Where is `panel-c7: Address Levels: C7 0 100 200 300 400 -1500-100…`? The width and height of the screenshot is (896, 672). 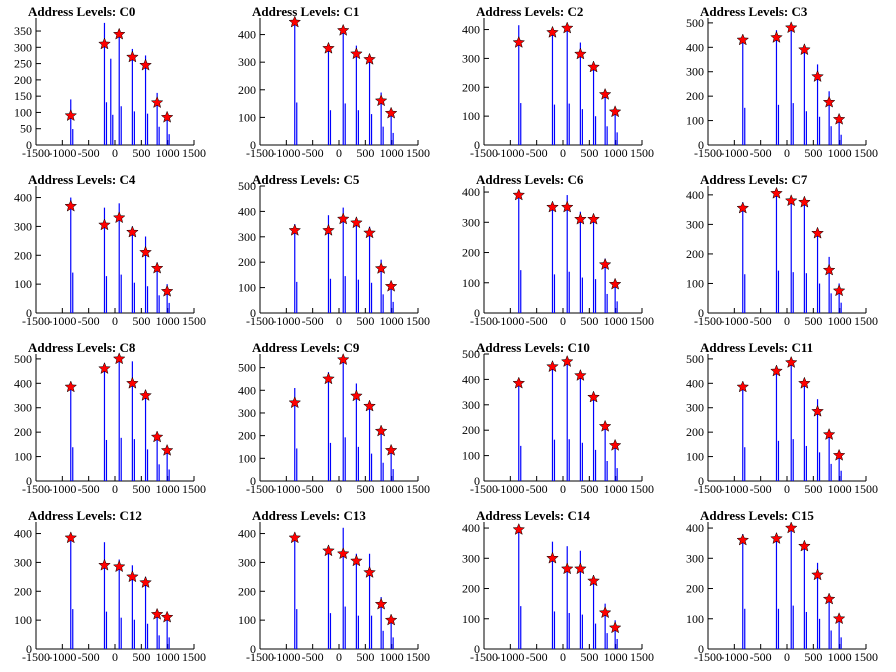 panel-c7: Address Levels: C7 0 100 200 300 400 -1500-100… is located at coordinates (782, 250).